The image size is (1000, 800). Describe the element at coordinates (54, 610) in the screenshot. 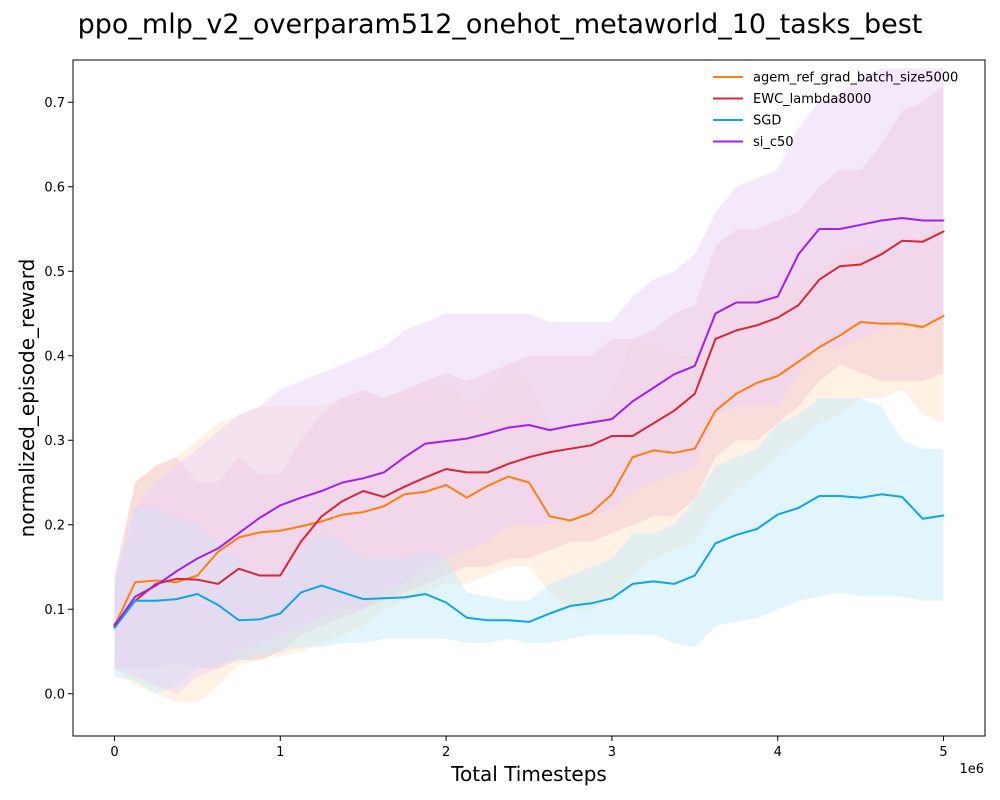

I see `y-tick-label-1: 0.1` at that location.